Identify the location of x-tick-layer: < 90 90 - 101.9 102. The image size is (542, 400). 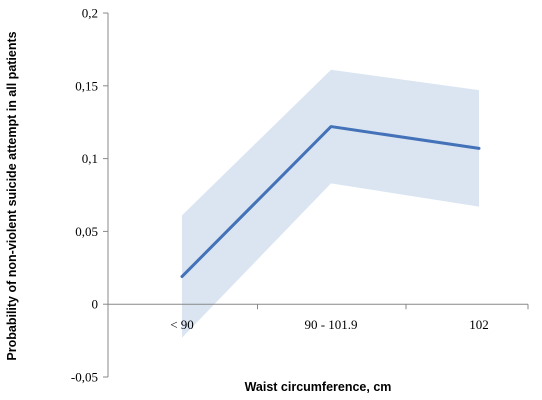
(318, 318).